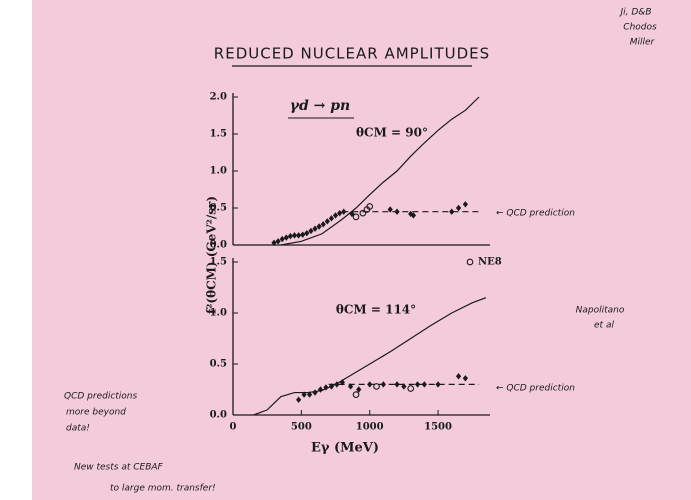  Describe the element at coordinates (643, 43) in the screenshot. I see `note-authors: Miller` at that location.